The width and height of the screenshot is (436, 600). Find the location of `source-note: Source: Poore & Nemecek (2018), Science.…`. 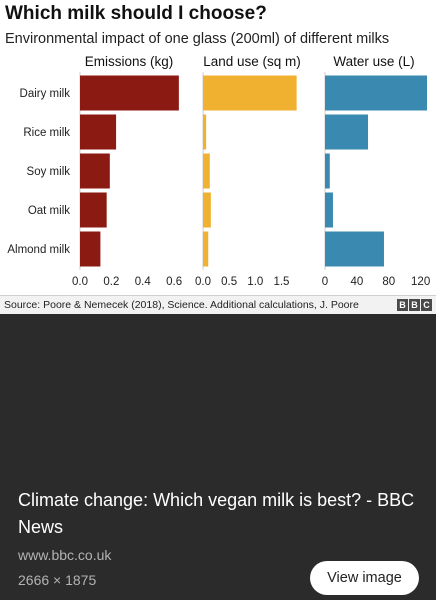

source-note: Source: Poore & Nemecek (2018), Science.… is located at coordinates (181, 305).